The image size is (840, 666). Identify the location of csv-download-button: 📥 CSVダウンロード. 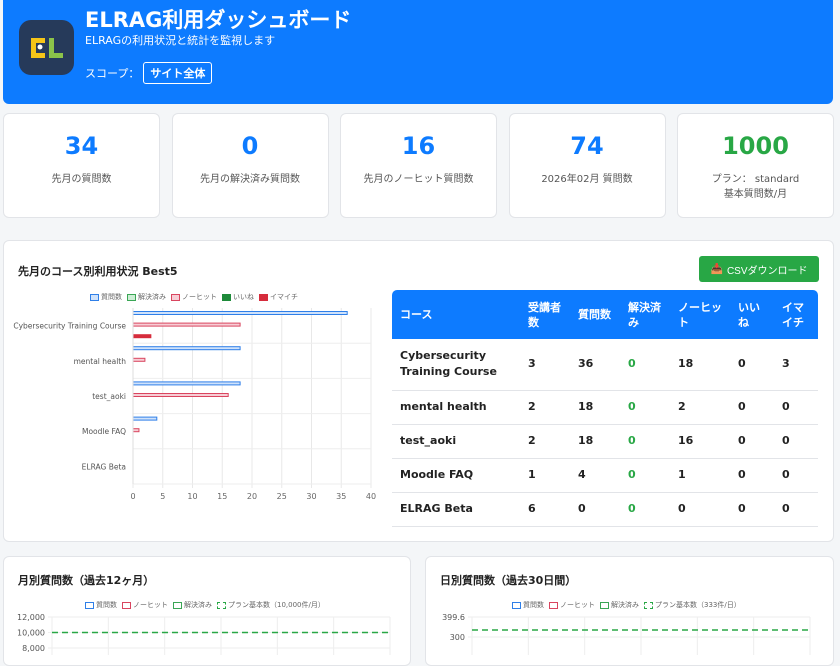
(759, 269).